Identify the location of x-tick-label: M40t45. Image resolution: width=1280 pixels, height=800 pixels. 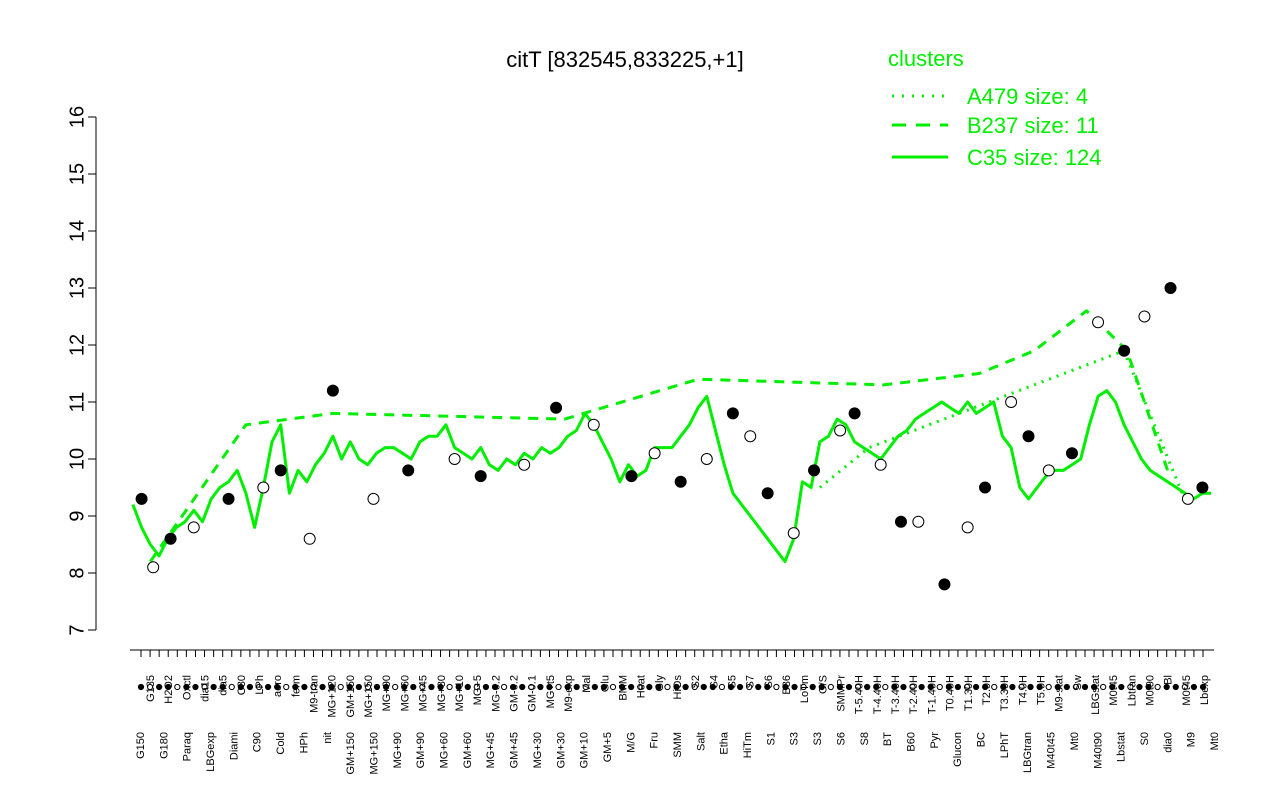
(1052, 750).